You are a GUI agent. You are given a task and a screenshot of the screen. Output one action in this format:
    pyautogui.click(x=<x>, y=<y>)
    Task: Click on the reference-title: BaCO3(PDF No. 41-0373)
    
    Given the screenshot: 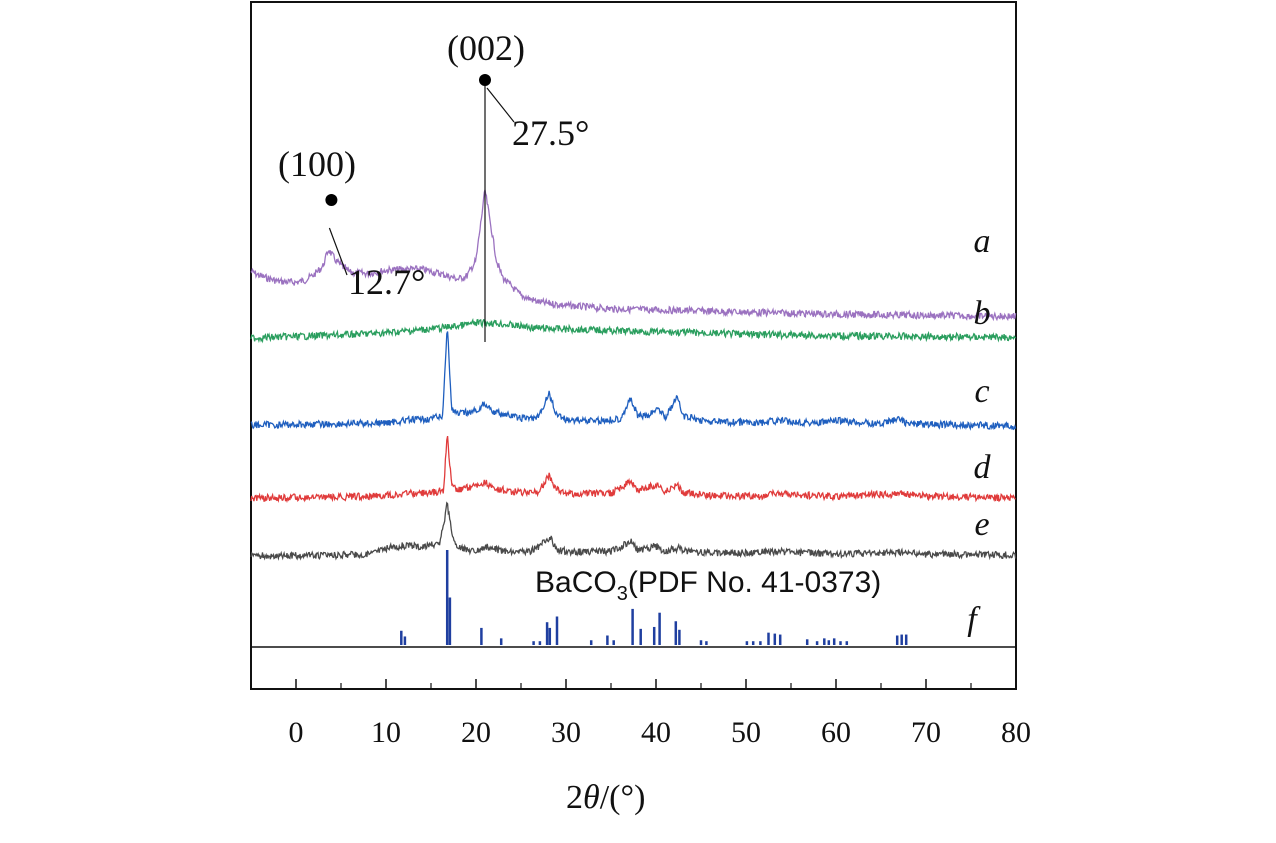 What is the action you would take?
    pyautogui.click(x=708, y=585)
    